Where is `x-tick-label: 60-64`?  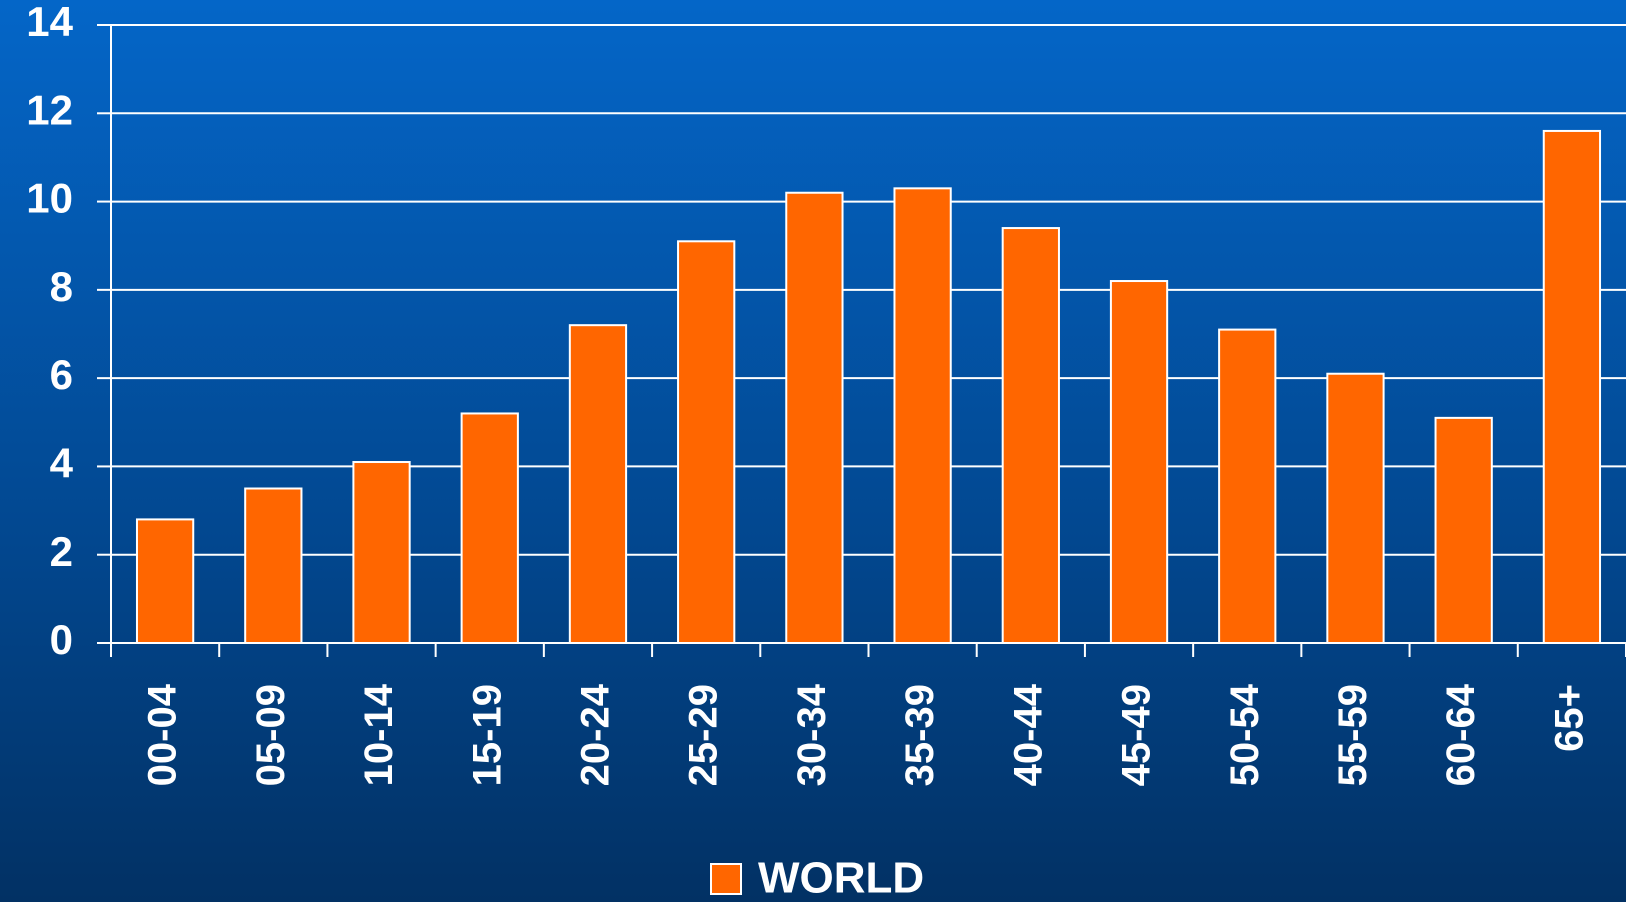
x-tick-label: 60-64 is located at coordinates (1461, 734).